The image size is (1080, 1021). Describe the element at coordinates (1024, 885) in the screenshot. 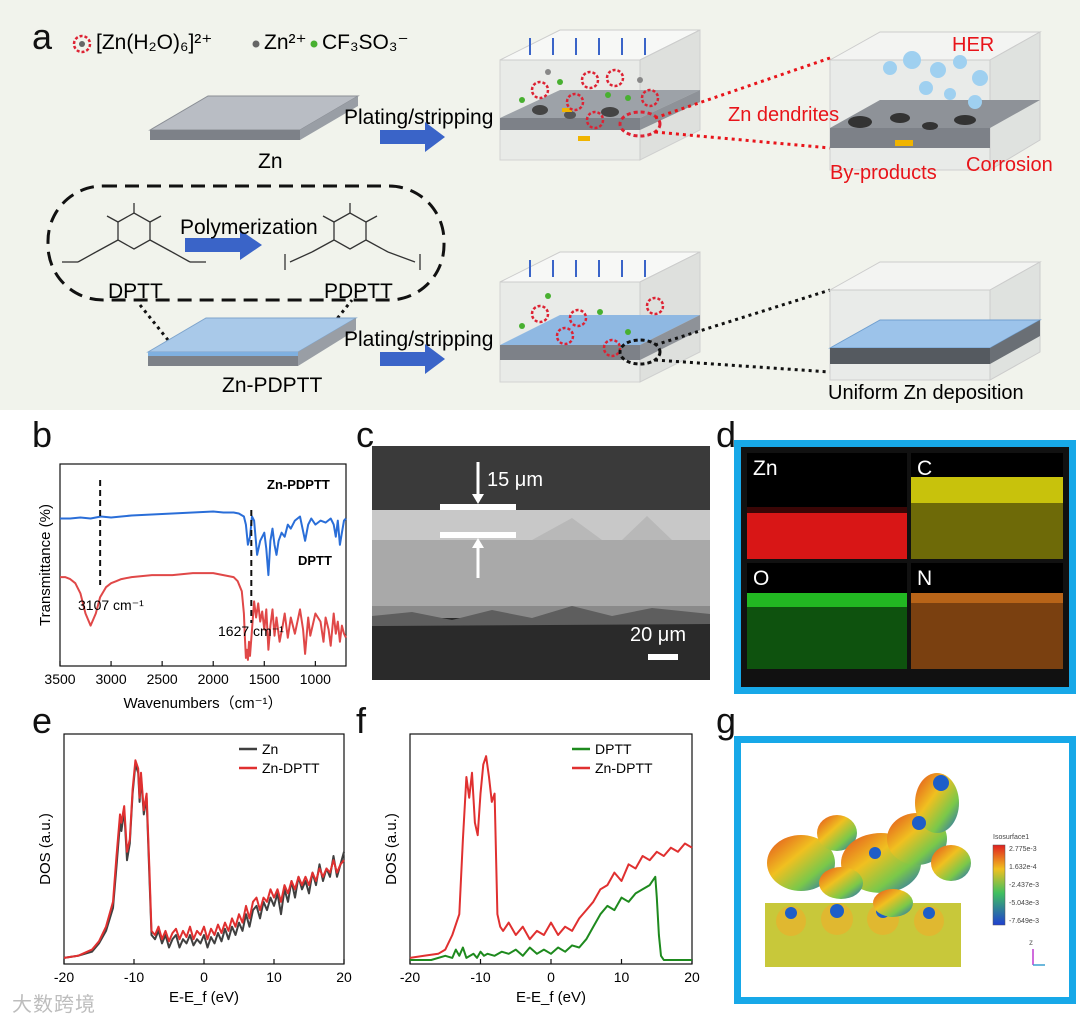

I see `esp-legend-v3: -2.437e-3` at that location.